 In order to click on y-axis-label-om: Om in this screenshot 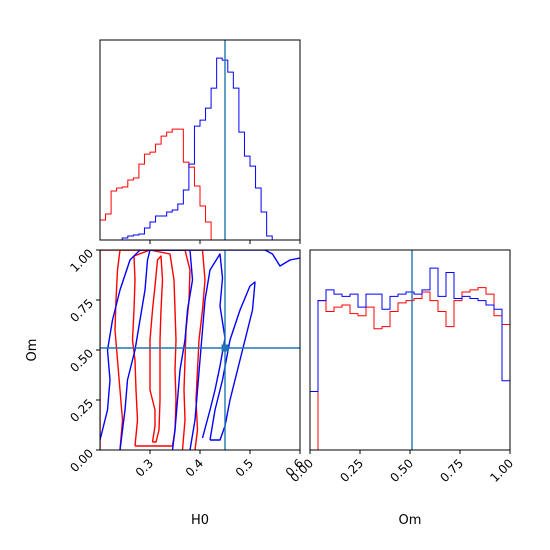, I will do `click(32, 350)`.